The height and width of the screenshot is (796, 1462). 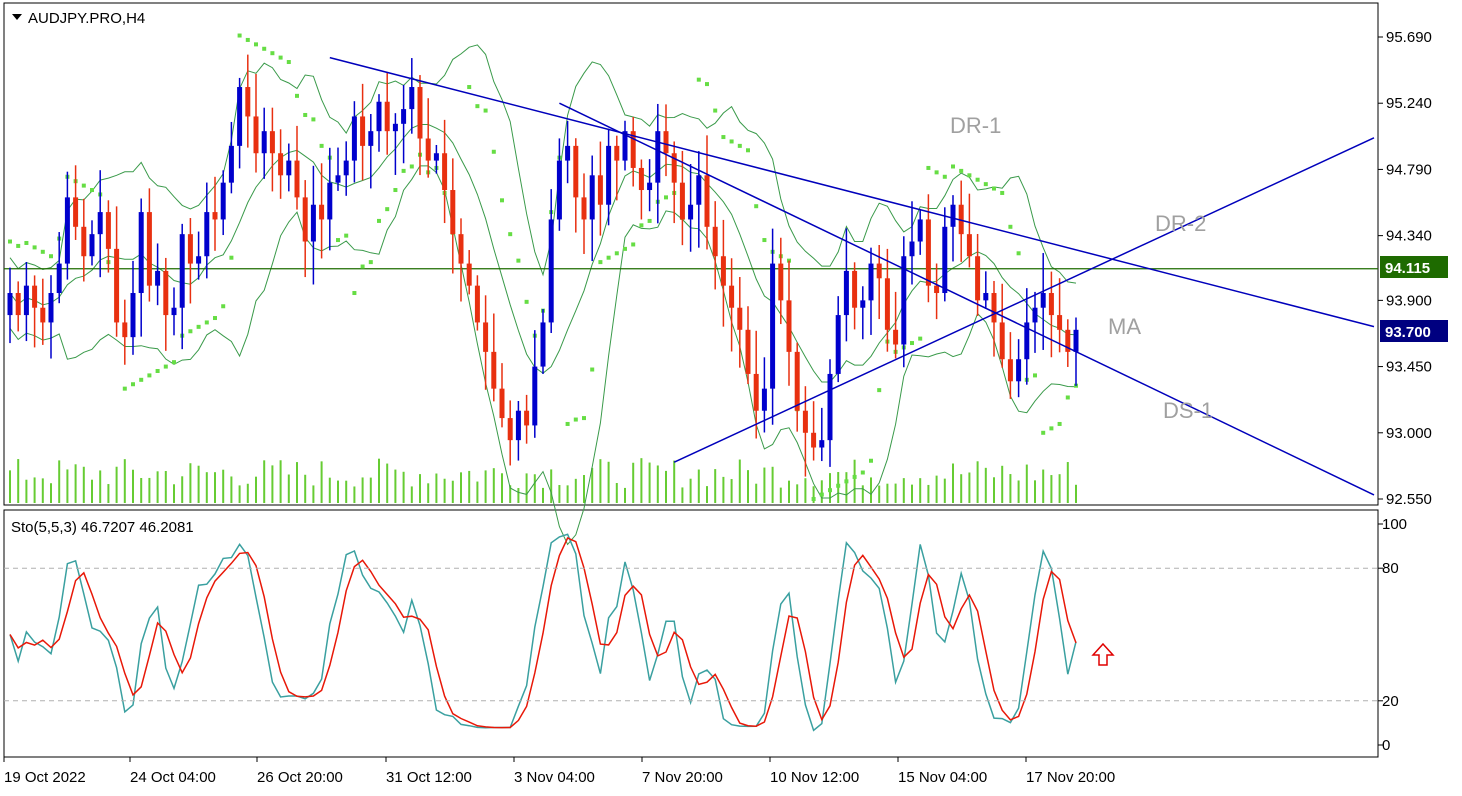 What do you see at coordinates (1409, 236) in the screenshot?
I see `price-tick-label: 94.340` at bounding box center [1409, 236].